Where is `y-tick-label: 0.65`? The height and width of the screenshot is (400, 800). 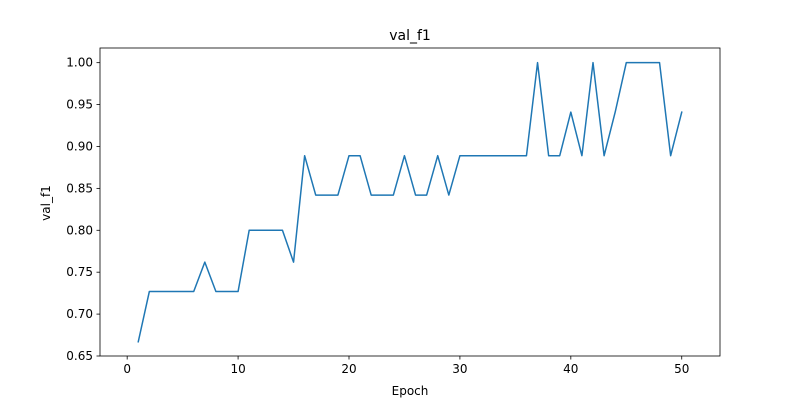
y-tick-label: 0.65 is located at coordinates (79, 356).